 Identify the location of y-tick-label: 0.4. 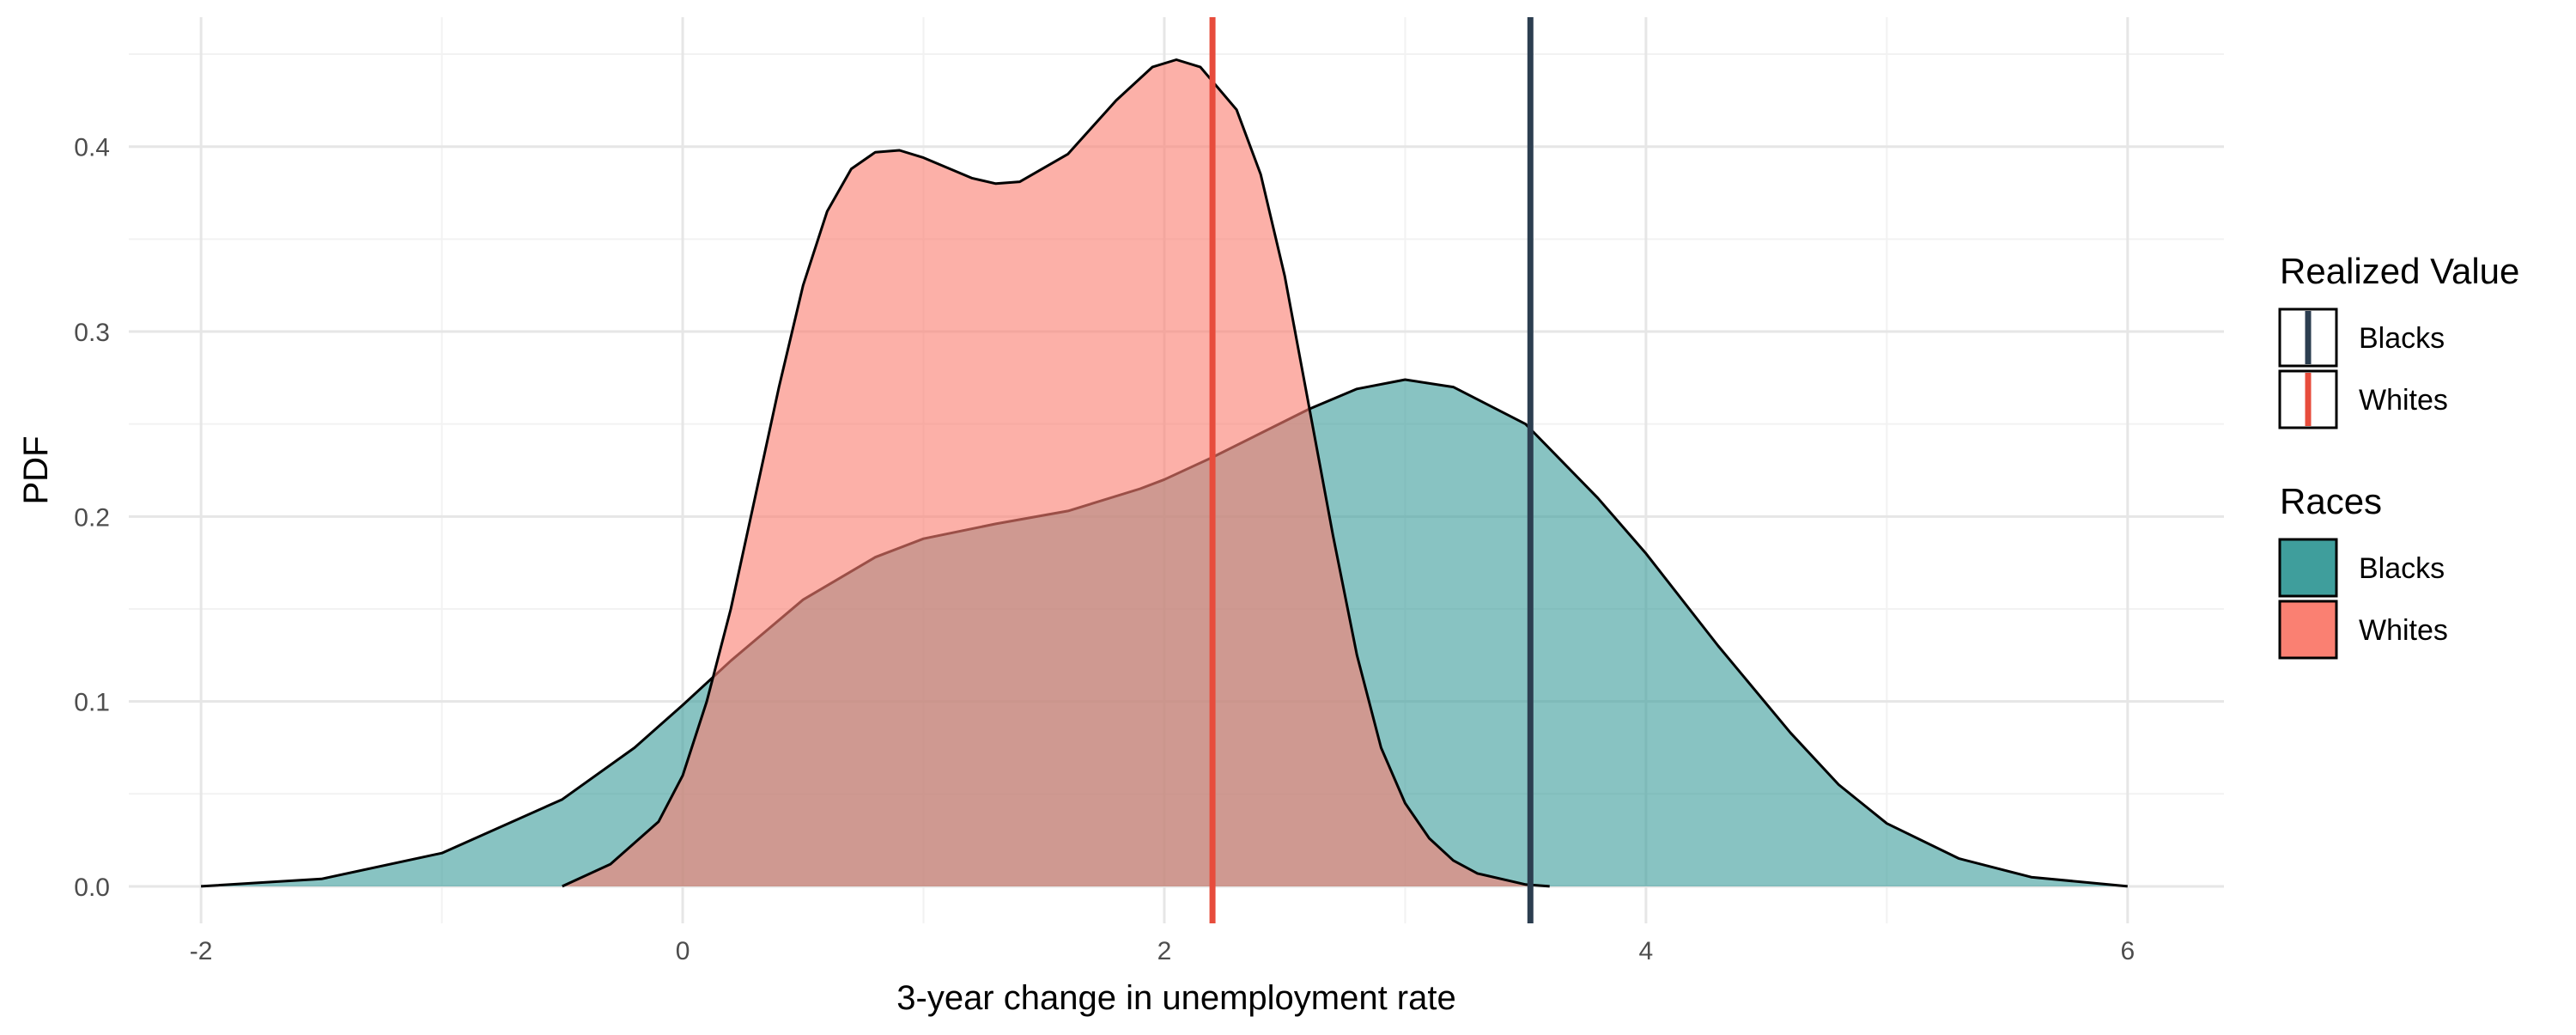
(92, 148).